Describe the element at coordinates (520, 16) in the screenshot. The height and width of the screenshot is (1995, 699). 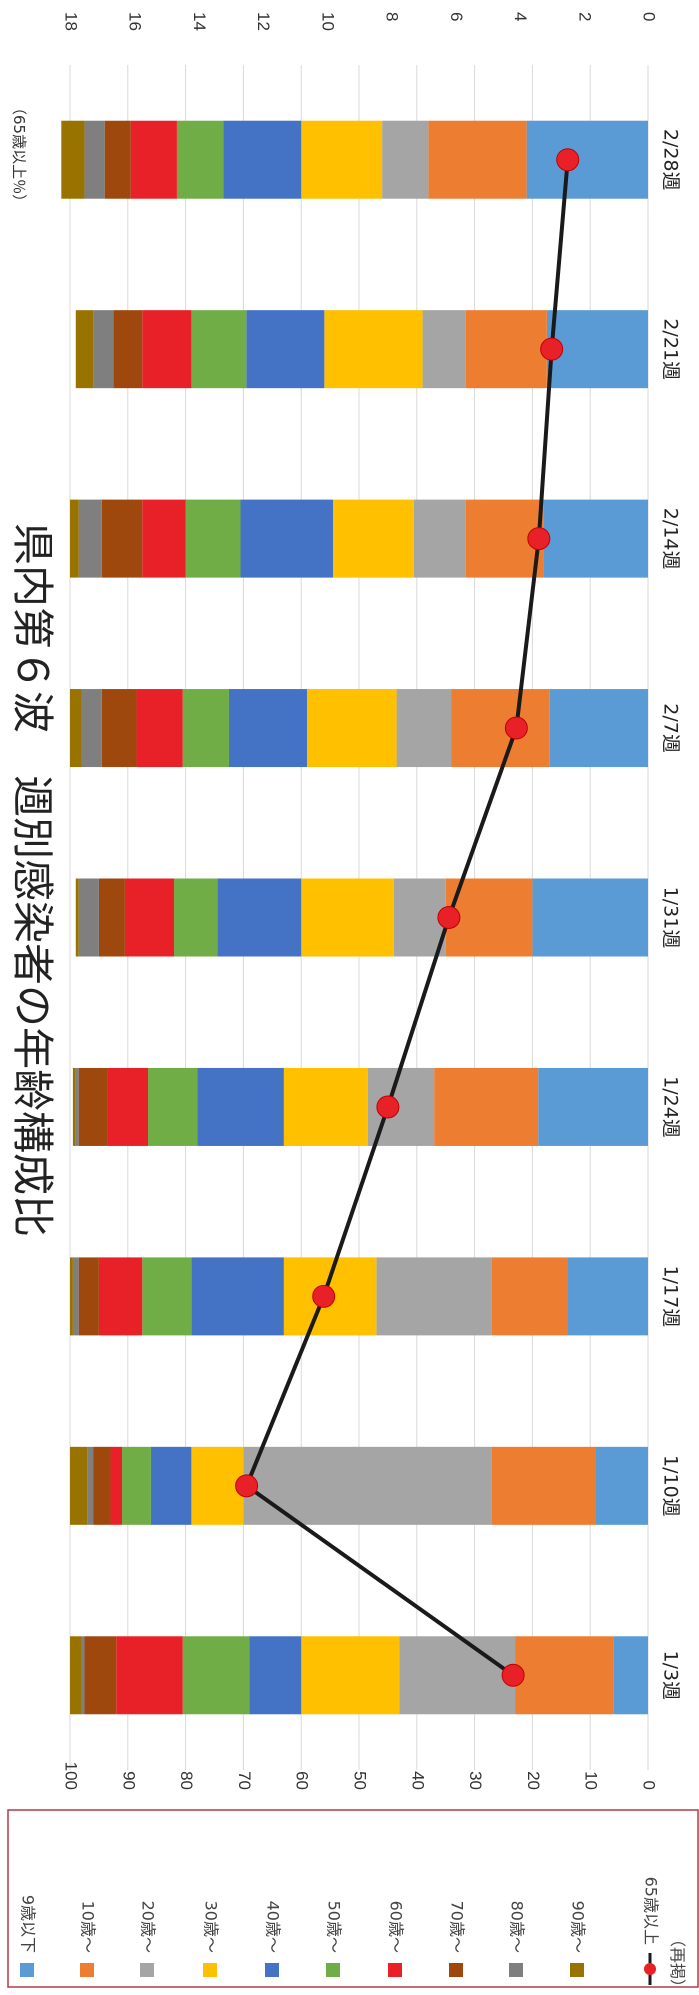
I see `secondary-tick-label: 4` at that location.